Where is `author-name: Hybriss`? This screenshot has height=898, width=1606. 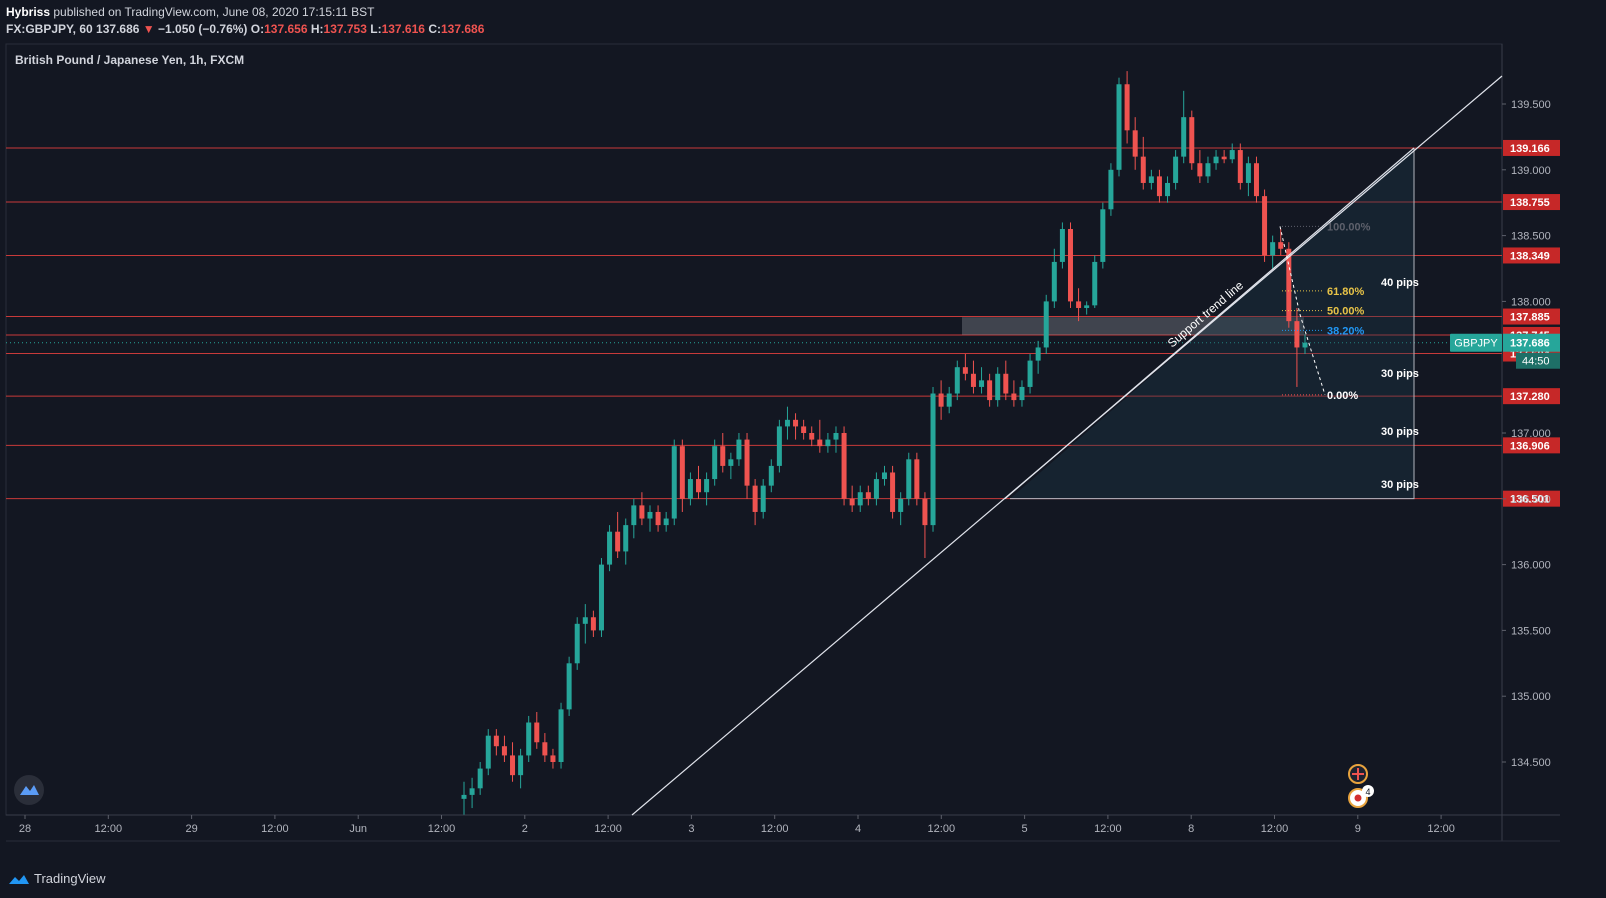
author-name: Hybriss is located at coordinates (28, 12).